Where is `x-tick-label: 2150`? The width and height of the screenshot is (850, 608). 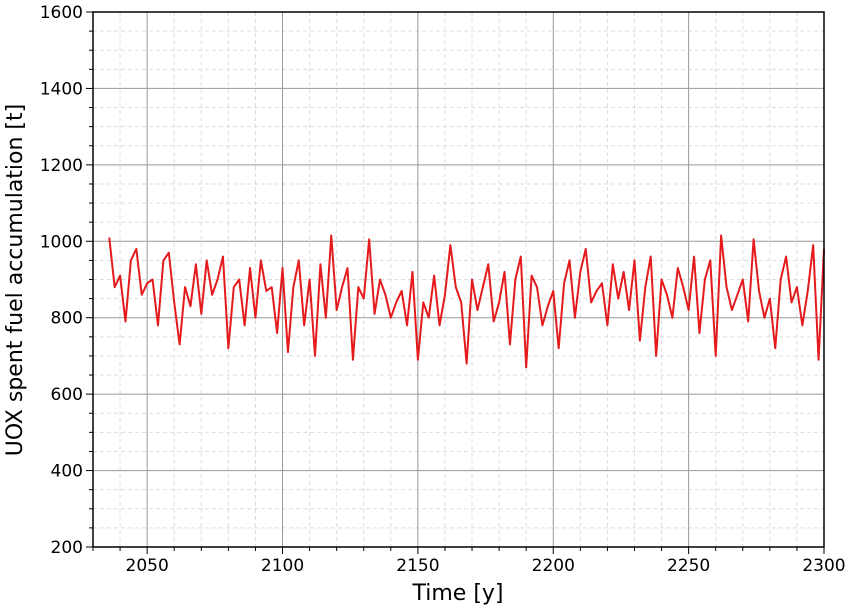
x-tick-label: 2150 is located at coordinates (417, 566).